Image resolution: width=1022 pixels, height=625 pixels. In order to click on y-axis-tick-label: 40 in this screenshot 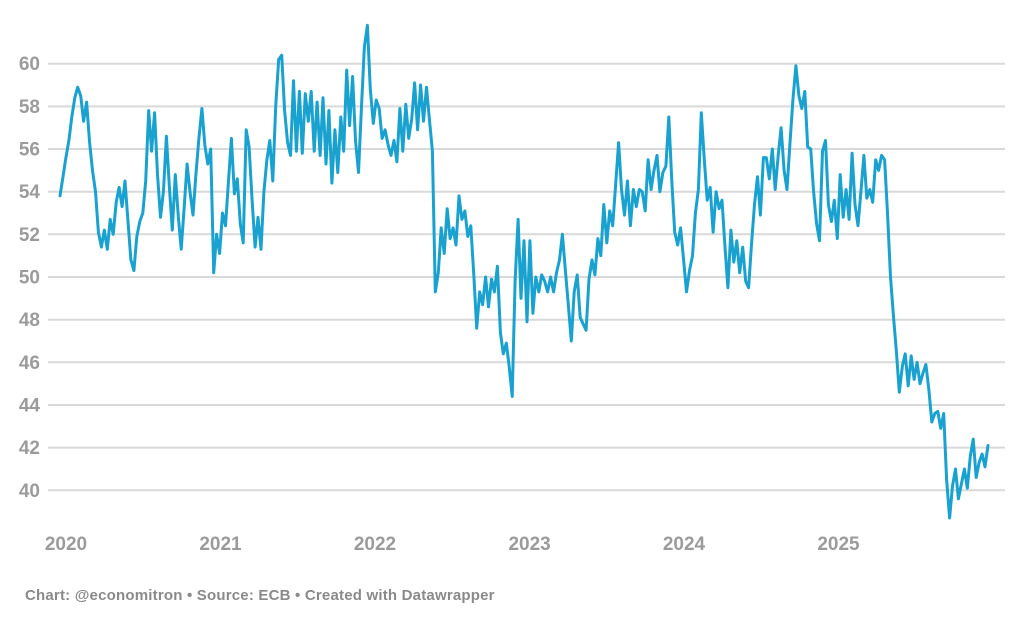, I will do `click(29, 491)`.